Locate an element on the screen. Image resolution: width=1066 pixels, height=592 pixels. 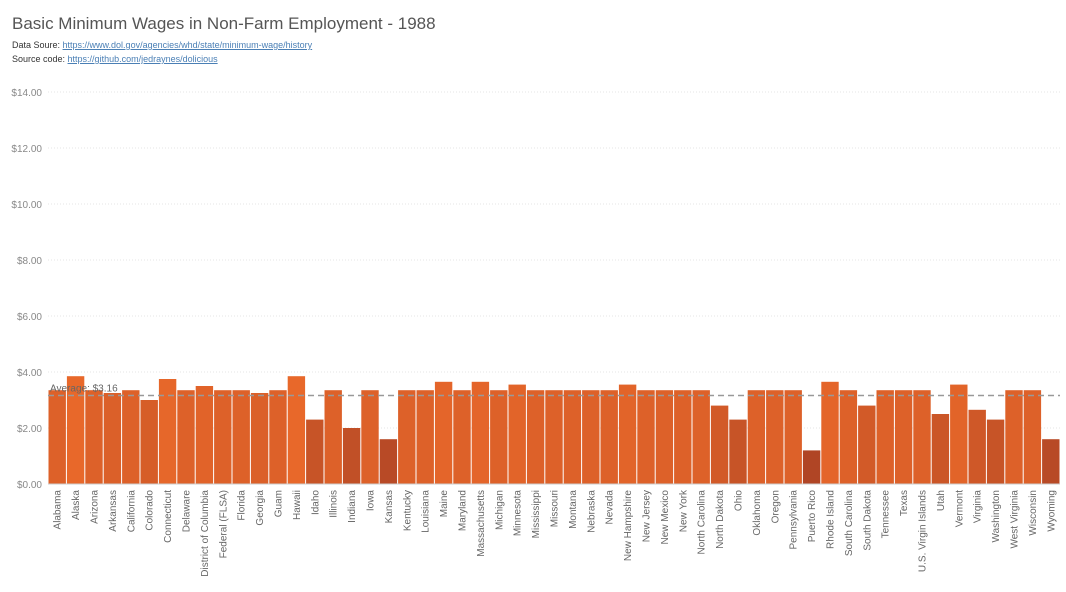
x-tick-label: Wisconsin is located at coordinates (1033, 513).